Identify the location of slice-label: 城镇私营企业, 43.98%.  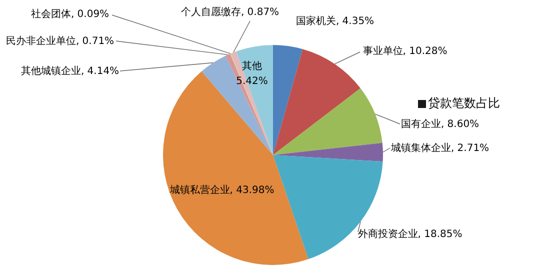
(222, 191).